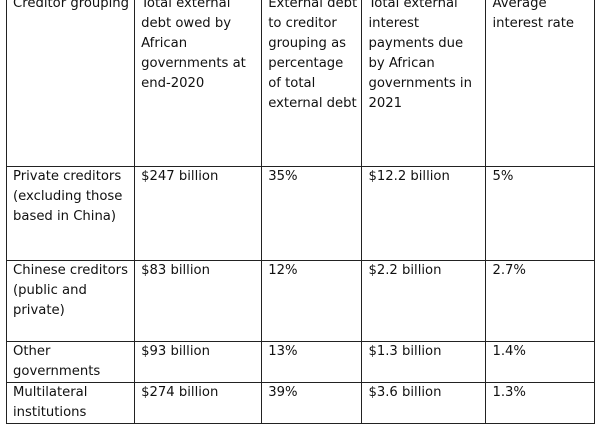 The width and height of the screenshot is (596, 430). What do you see at coordinates (540, 213) in the screenshot?
I see `cell-average-interest-rate: 5%` at bounding box center [540, 213].